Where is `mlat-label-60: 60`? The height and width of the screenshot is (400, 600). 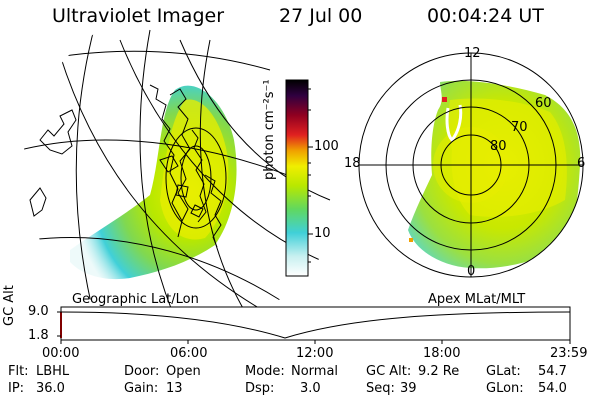 mlat-label-60: 60 is located at coordinates (543, 103).